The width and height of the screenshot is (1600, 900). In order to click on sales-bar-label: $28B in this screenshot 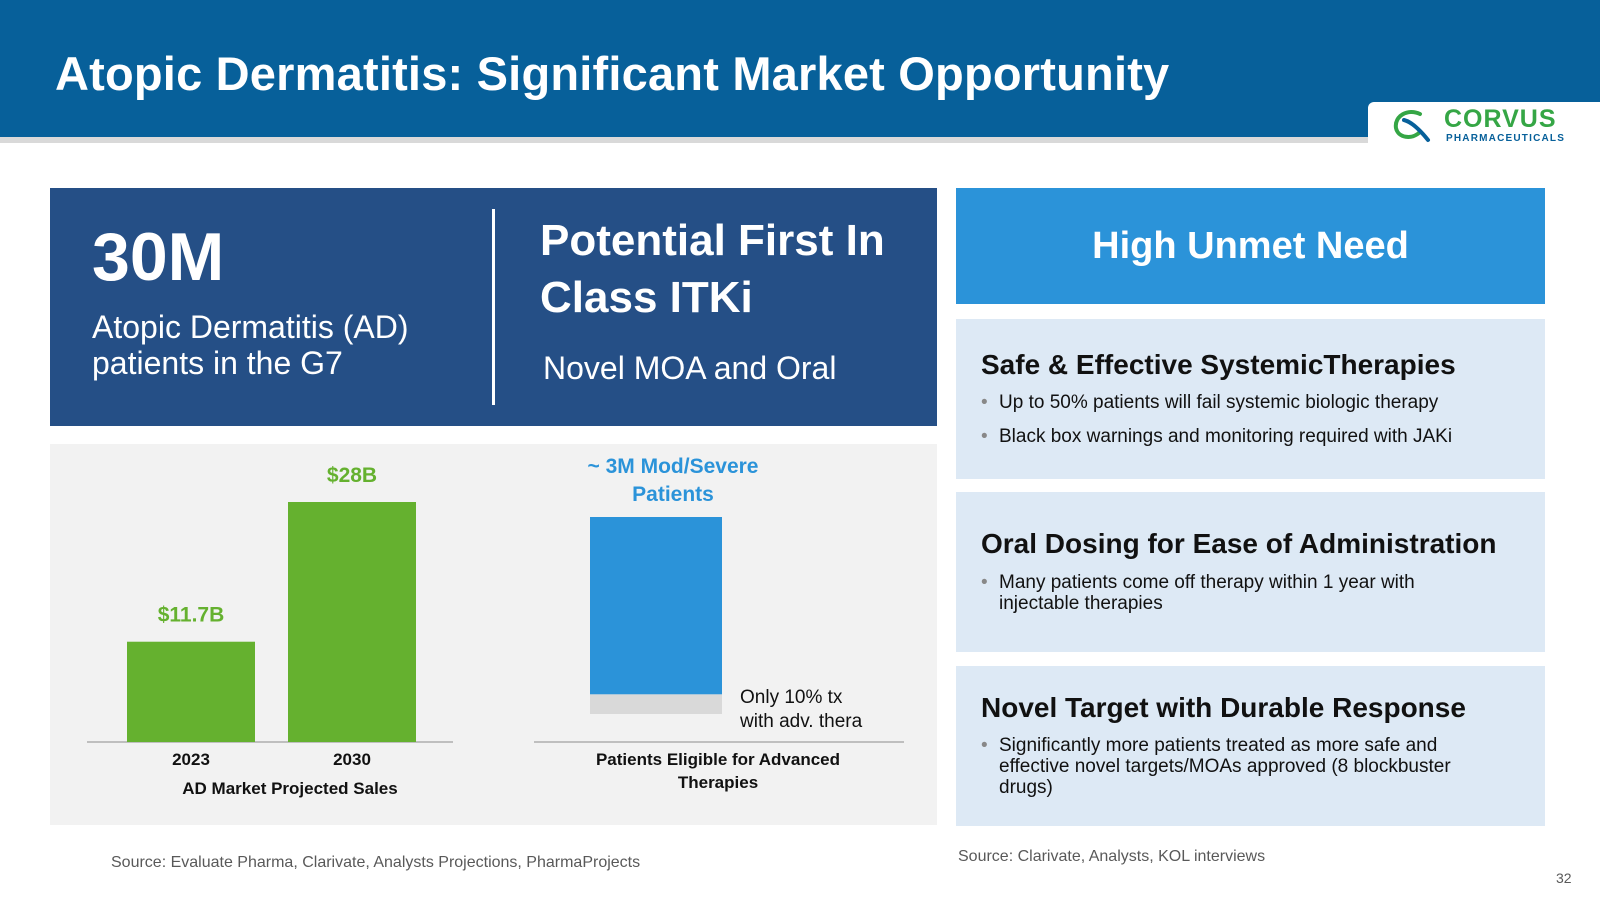, I will do `click(352, 475)`.